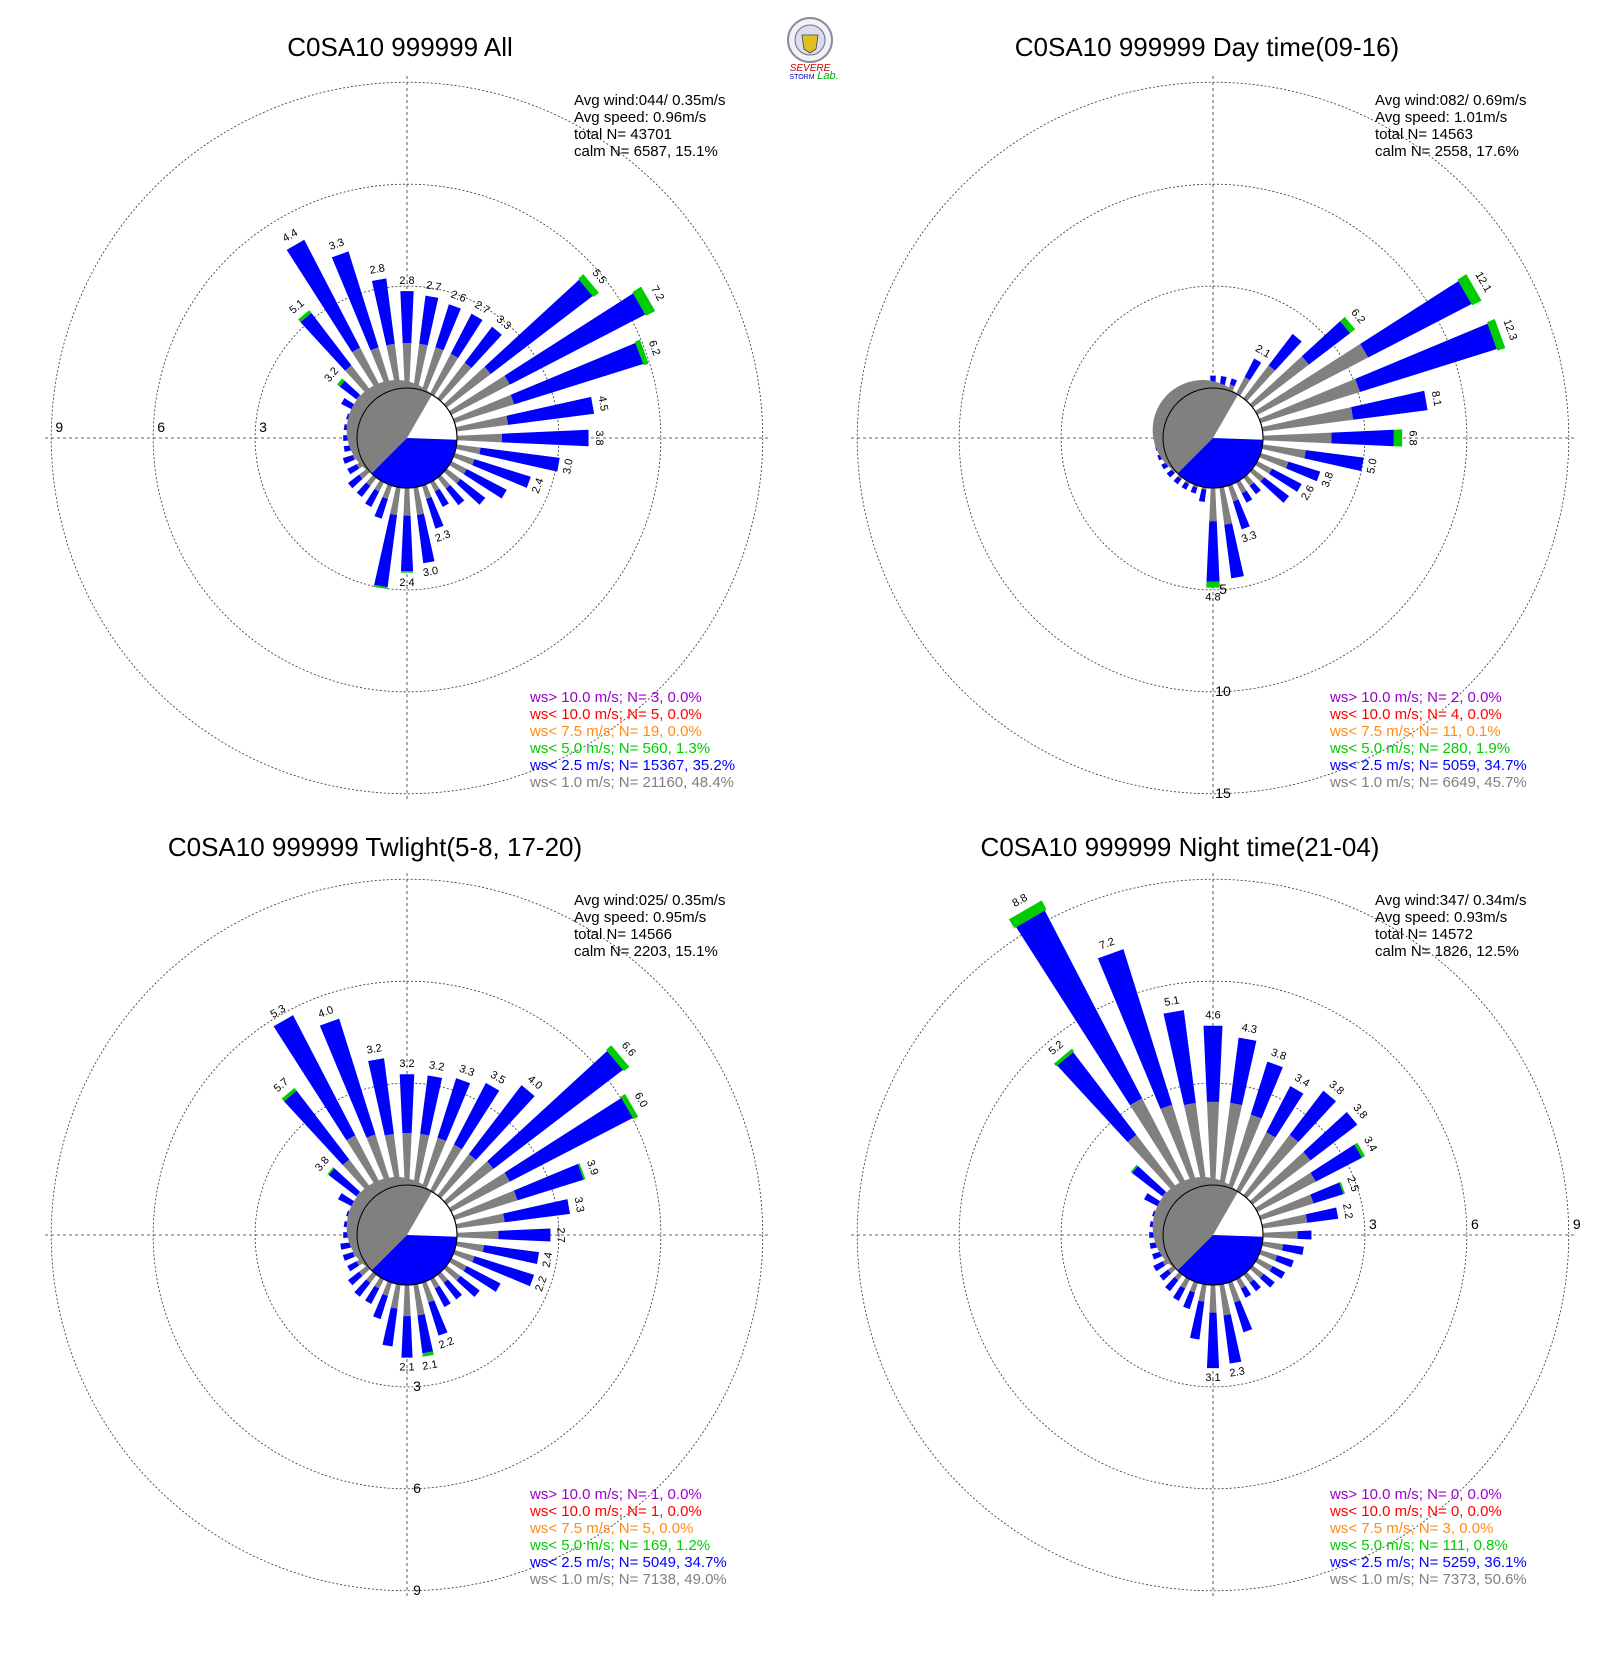 This screenshot has height=1660, width=1620. Describe the element at coordinates (1223, 589) in the screenshot. I see `ring-tick-label: 5` at that location.